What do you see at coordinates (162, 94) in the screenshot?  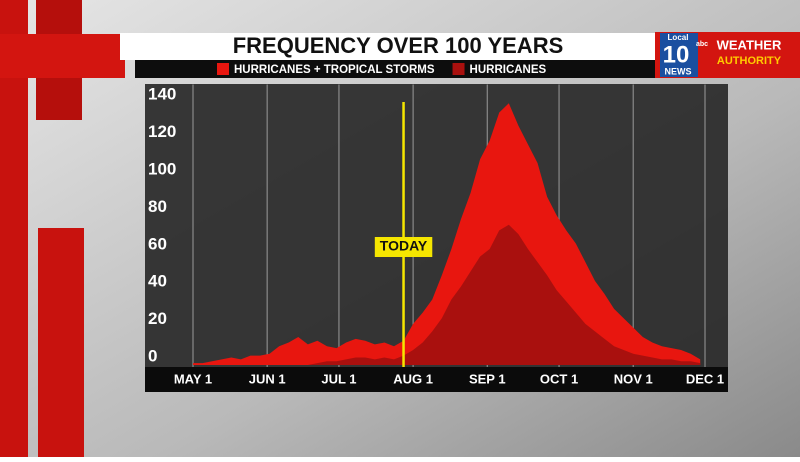 I see `y-tick-label: 140` at bounding box center [162, 94].